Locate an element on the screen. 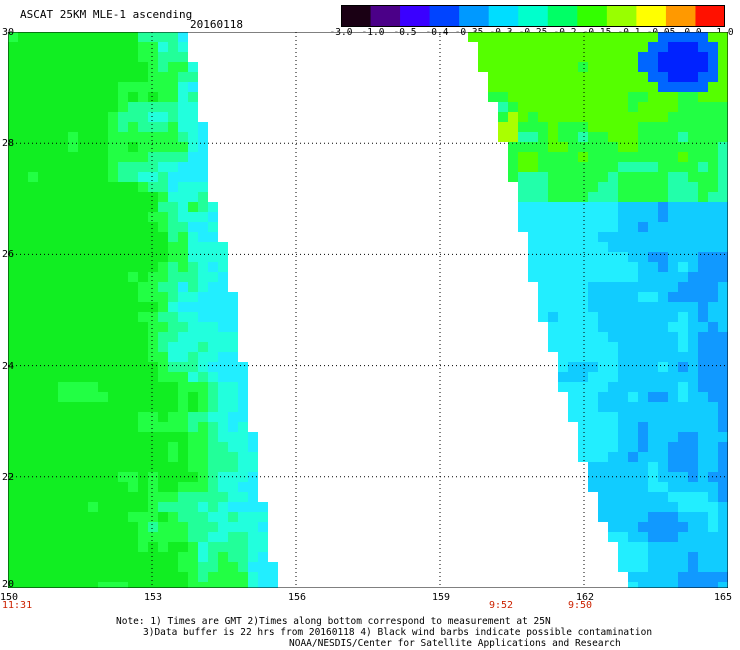 This screenshot has height=650, width=740. map-date: 20160118 is located at coordinates (216, 24).